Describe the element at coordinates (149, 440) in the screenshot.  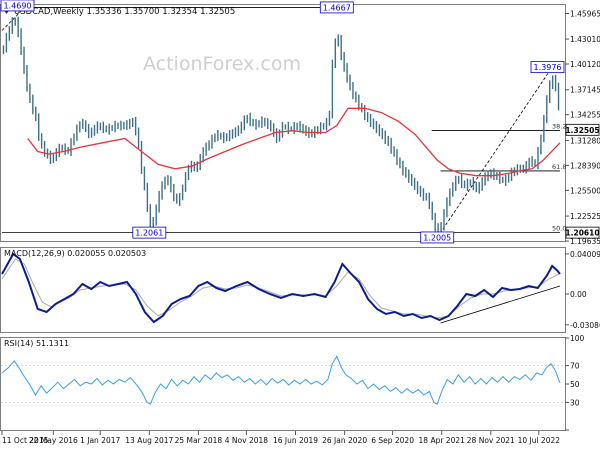
I see `x-tick-label: 13 Aug 2017` at that location.